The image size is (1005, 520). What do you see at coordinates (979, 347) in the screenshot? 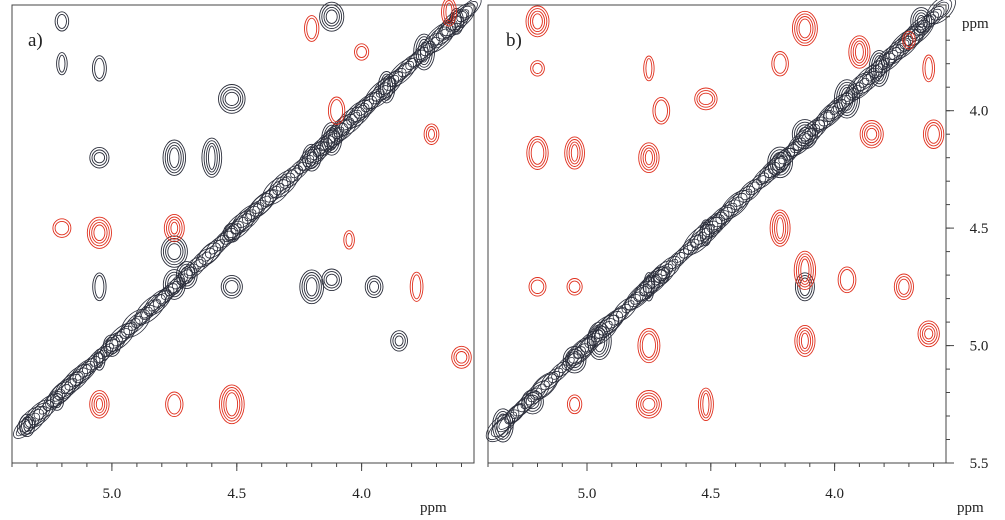
I see `panel-b-y-tick-label: 5.0` at bounding box center [979, 347].